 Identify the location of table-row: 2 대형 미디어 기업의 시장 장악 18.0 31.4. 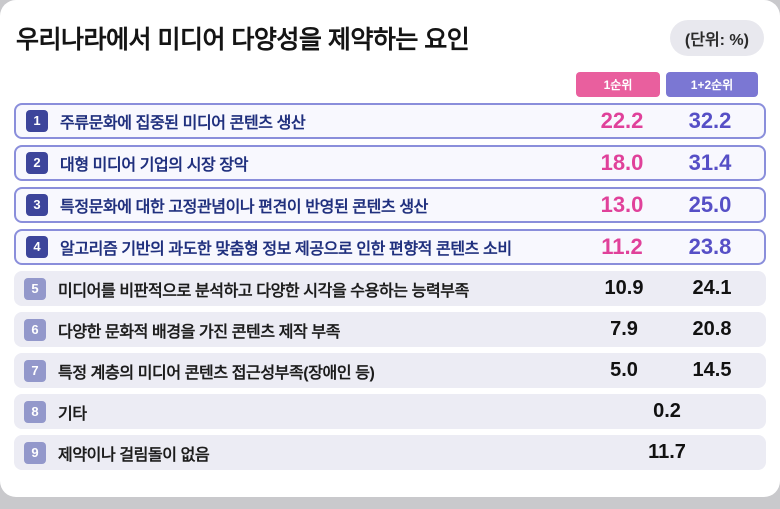
(390, 163).